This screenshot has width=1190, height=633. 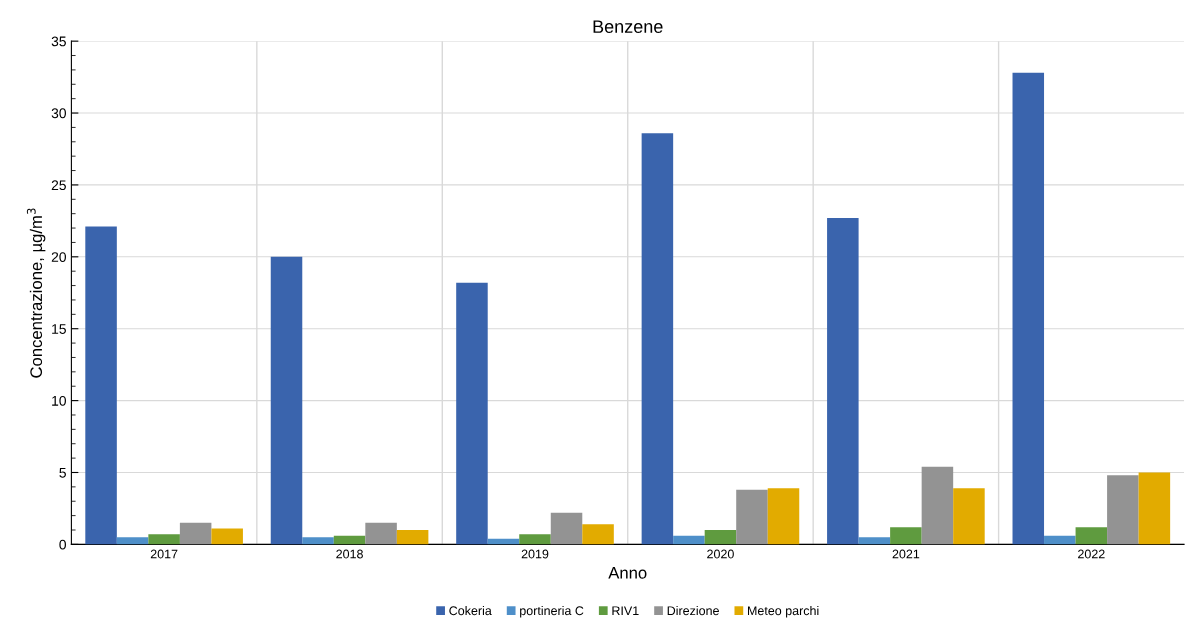 I want to click on y-tick-label: 25, so click(x=58, y=185).